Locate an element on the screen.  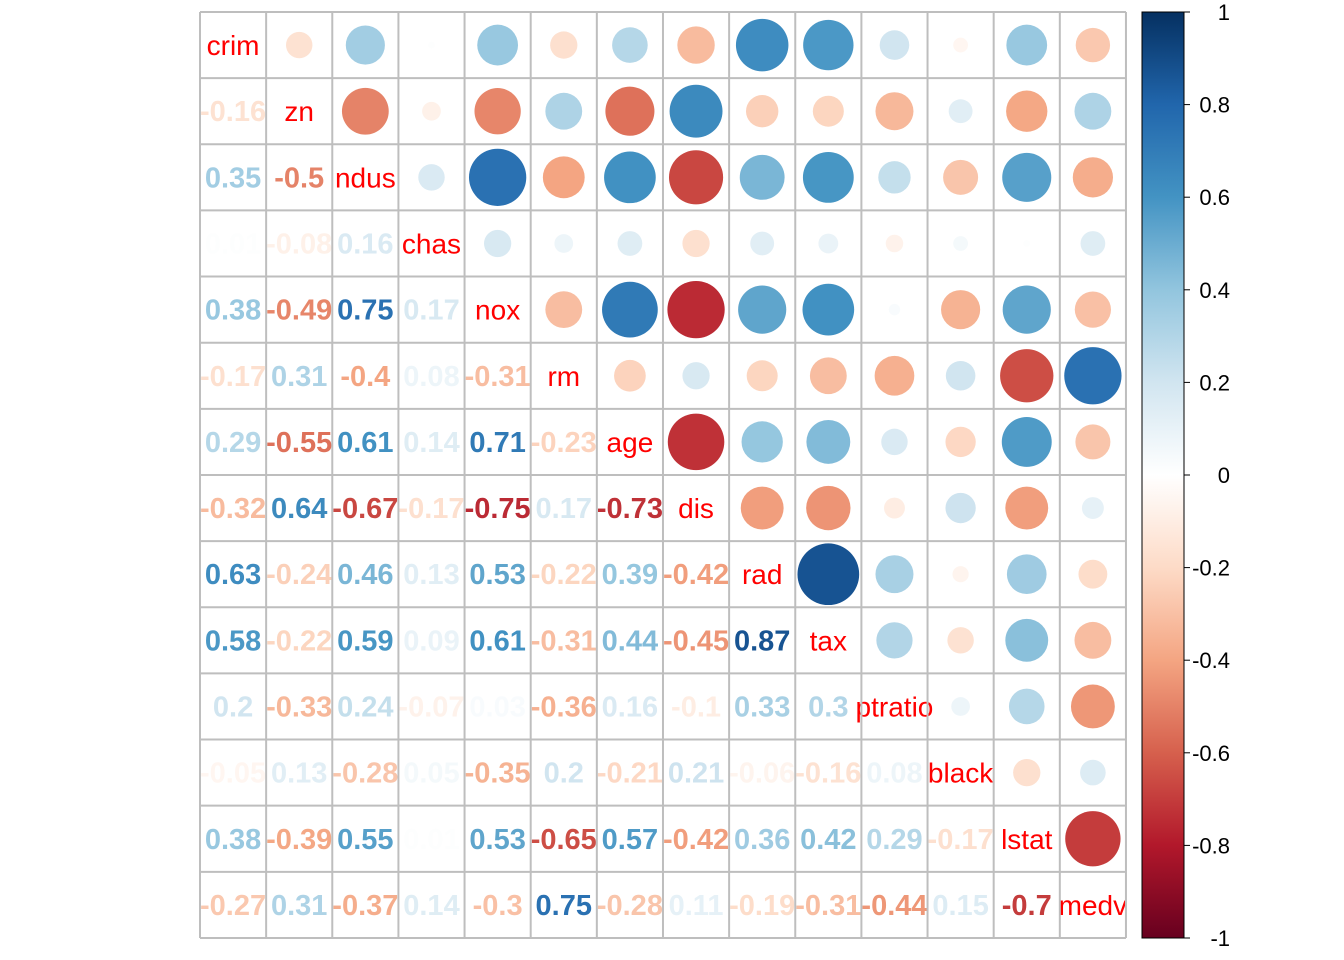
colorbar-tick-label: -1 is located at coordinates (1220, 938).